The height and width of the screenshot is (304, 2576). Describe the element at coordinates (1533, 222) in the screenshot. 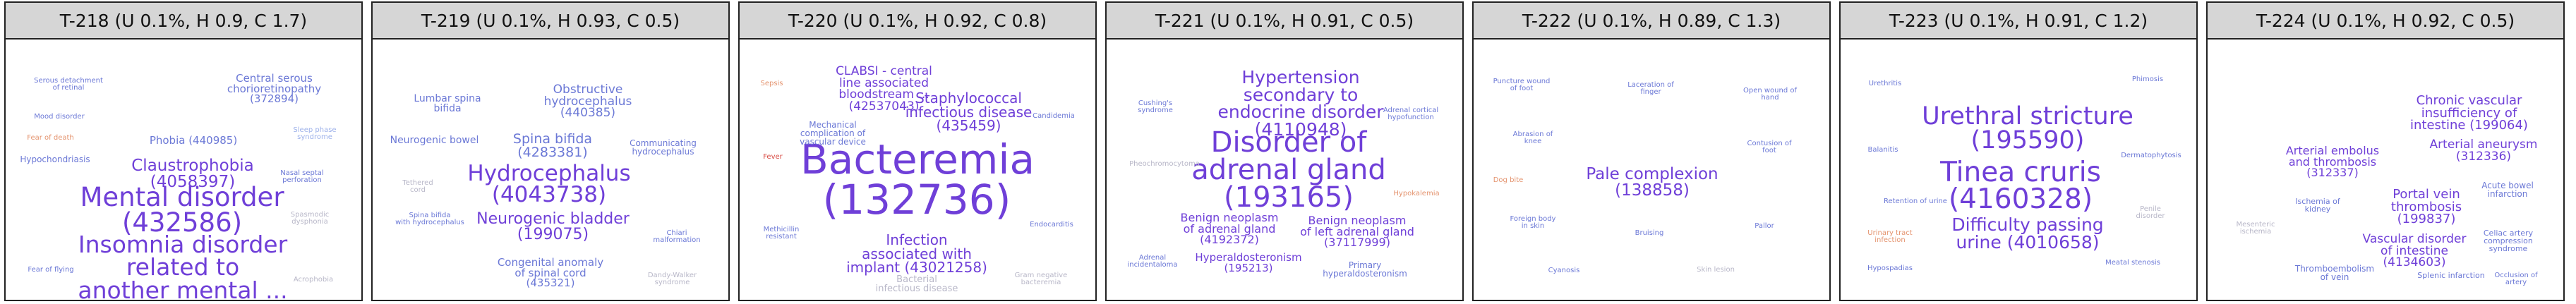

I see `cloud-term: Foreign body in skin` at that location.